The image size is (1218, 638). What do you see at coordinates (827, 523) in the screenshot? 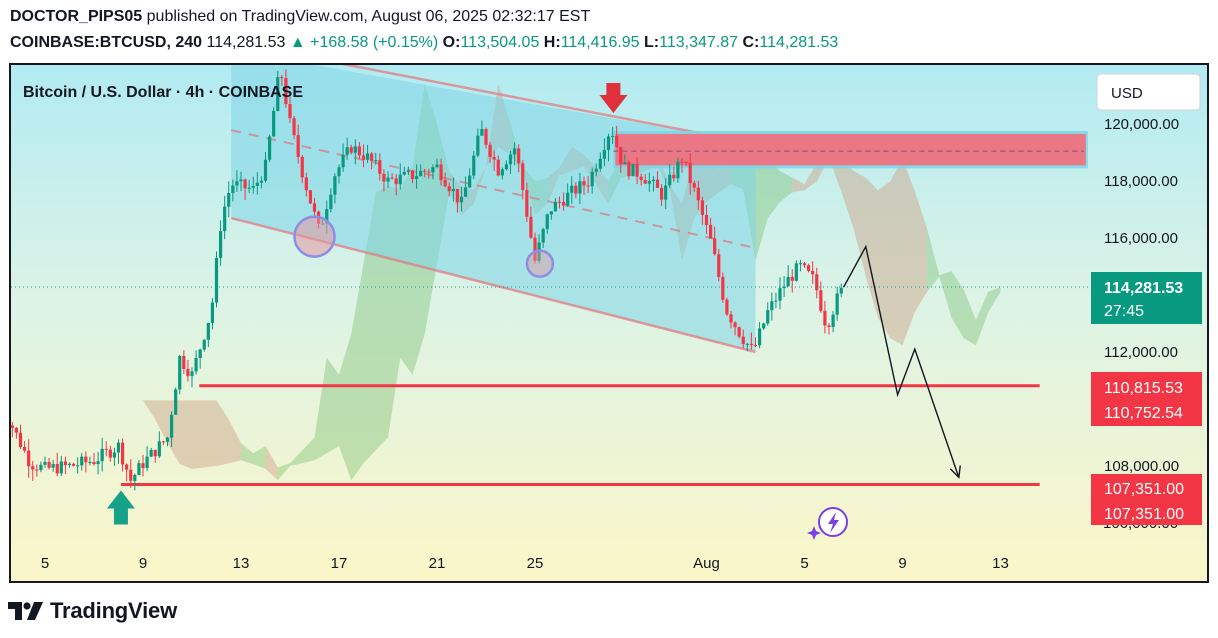
I see `lightning-events-icon` at bounding box center [827, 523].